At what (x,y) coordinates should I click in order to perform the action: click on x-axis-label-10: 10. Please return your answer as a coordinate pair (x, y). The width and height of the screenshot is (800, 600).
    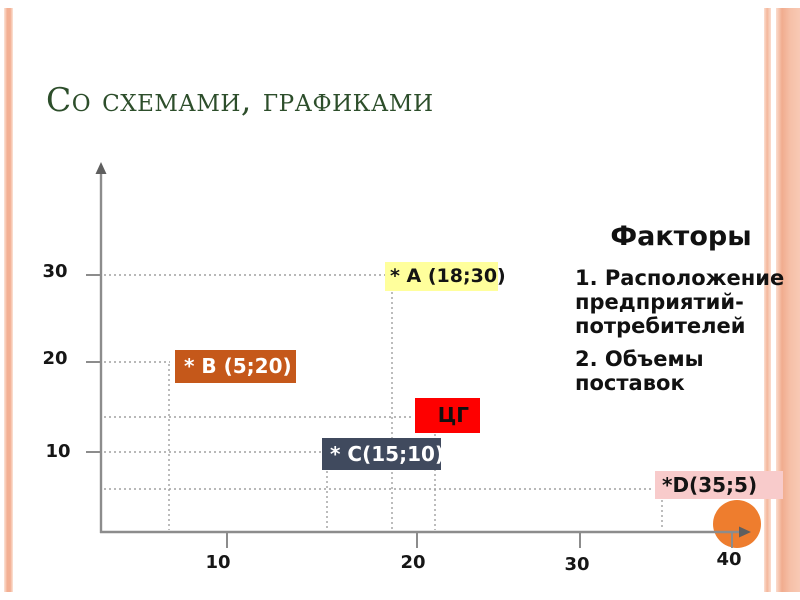
    Looking at the image, I should click on (218, 562).